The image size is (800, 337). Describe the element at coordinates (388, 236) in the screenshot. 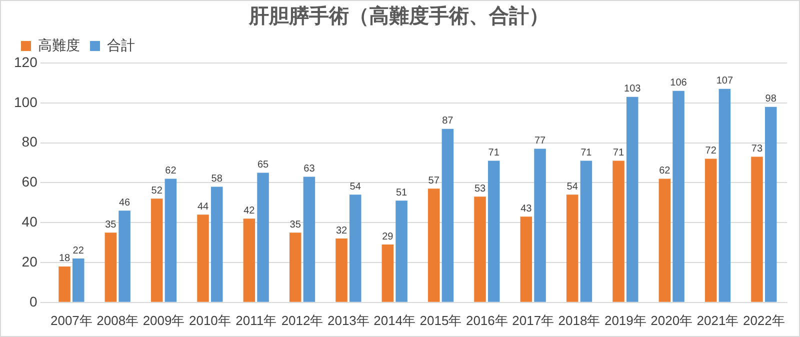

I see `data-label: 29` at that location.